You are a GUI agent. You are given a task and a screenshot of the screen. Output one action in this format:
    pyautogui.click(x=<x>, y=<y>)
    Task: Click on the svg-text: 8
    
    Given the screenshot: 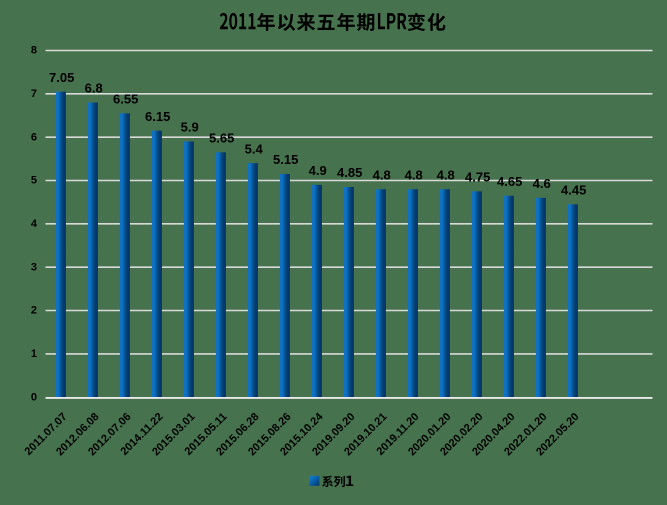 What is the action you would take?
    pyautogui.click(x=34, y=51)
    